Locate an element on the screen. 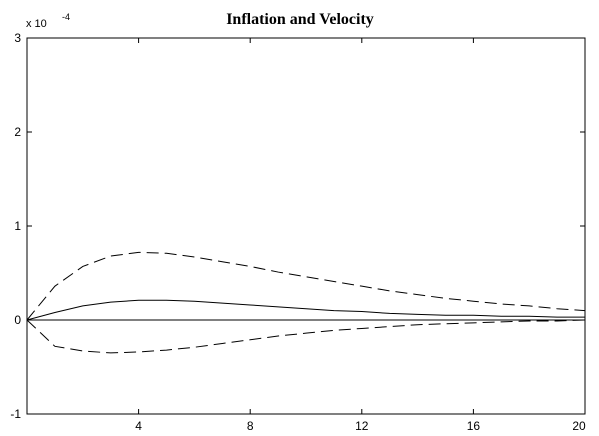  x-tick-label: 12 is located at coordinates (362, 426).